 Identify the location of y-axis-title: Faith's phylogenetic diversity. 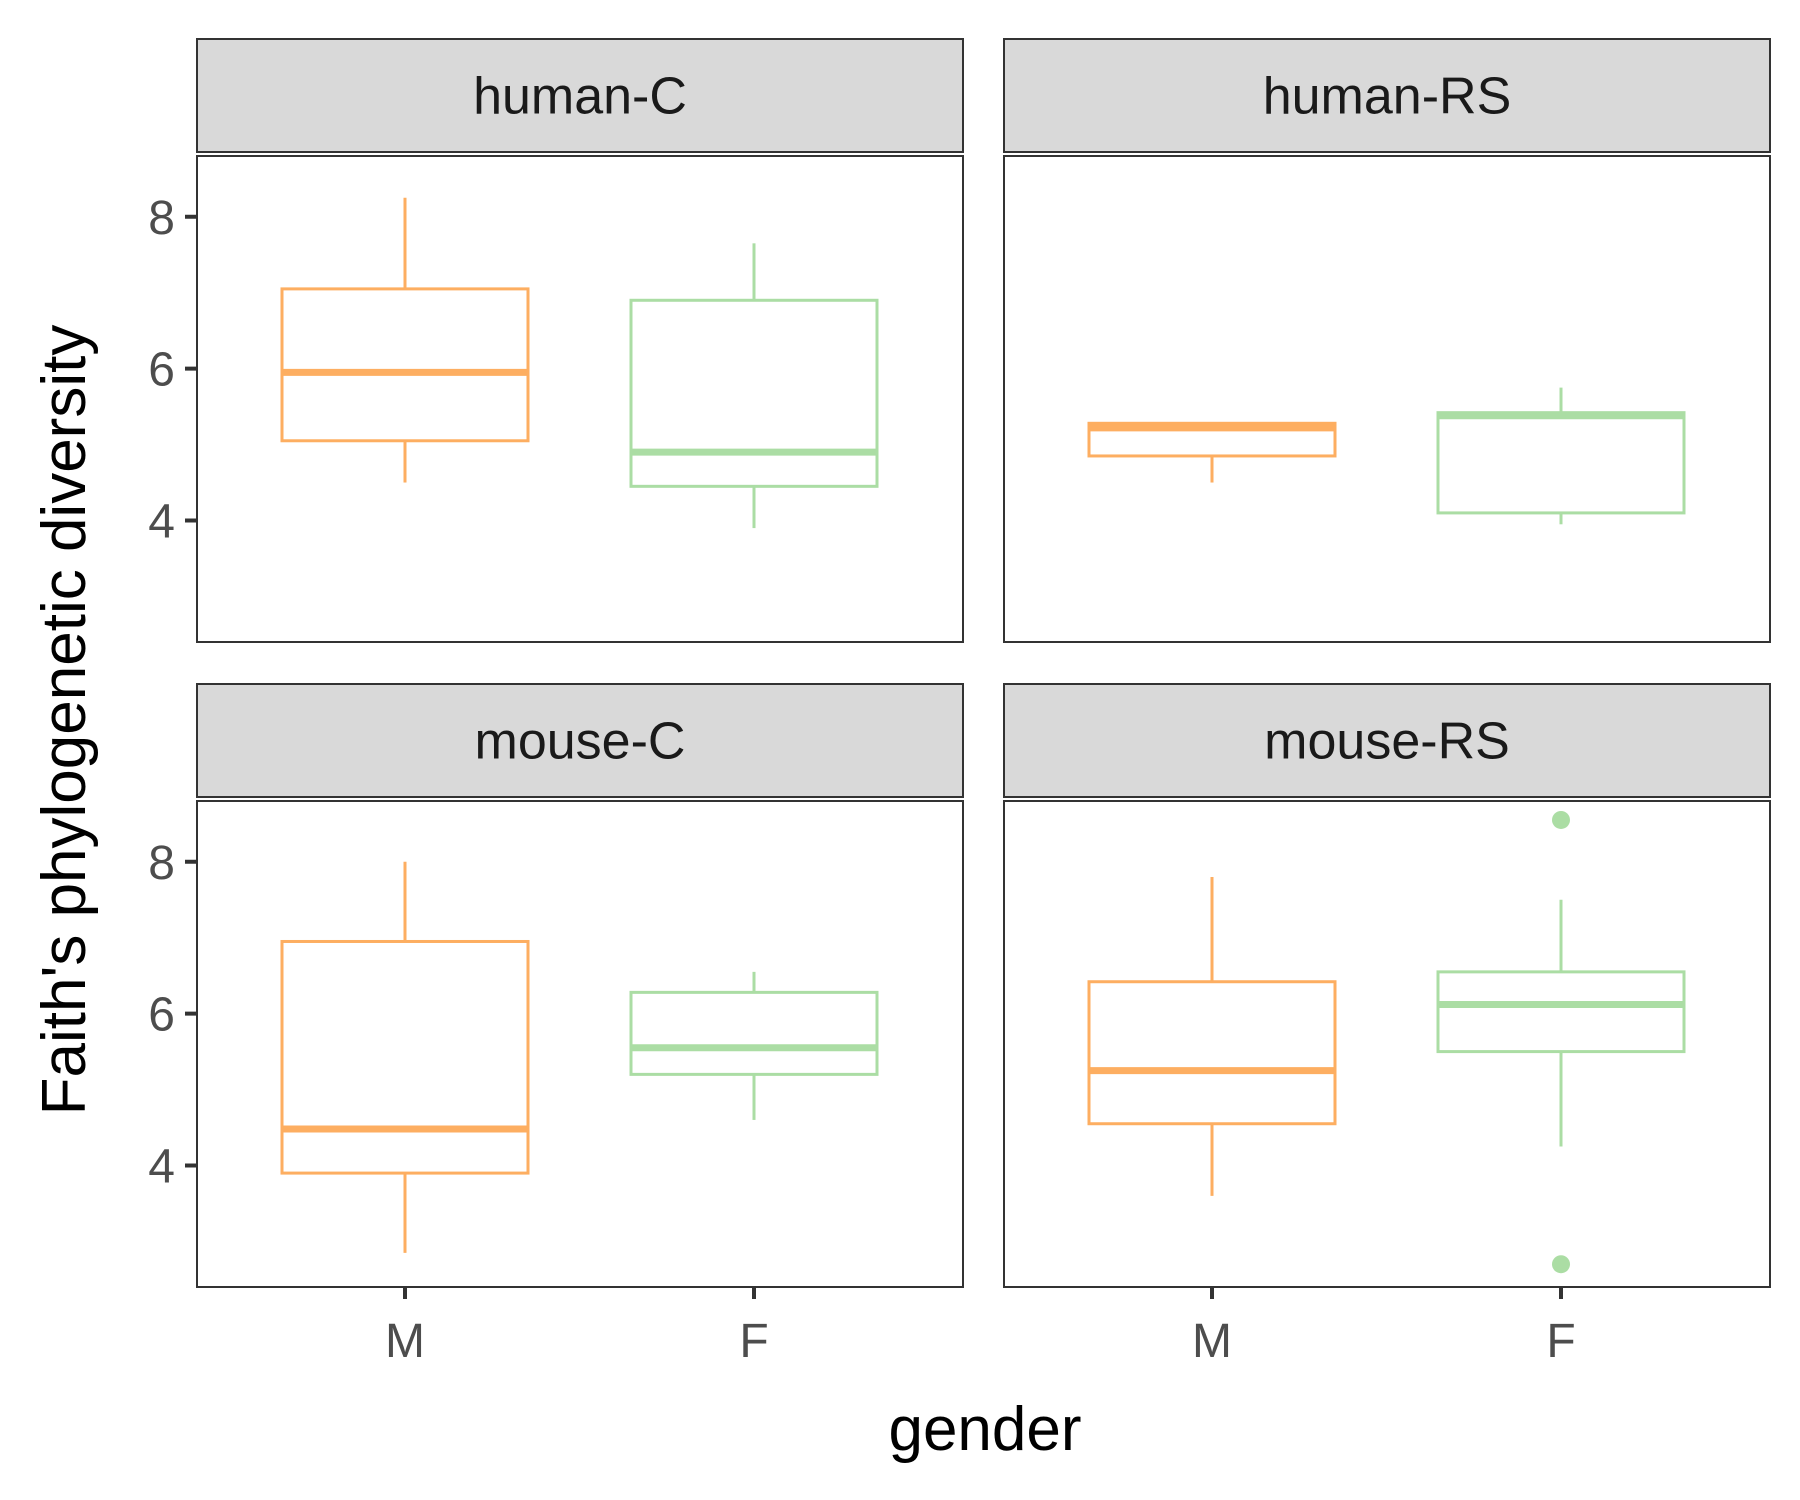
(64, 720).